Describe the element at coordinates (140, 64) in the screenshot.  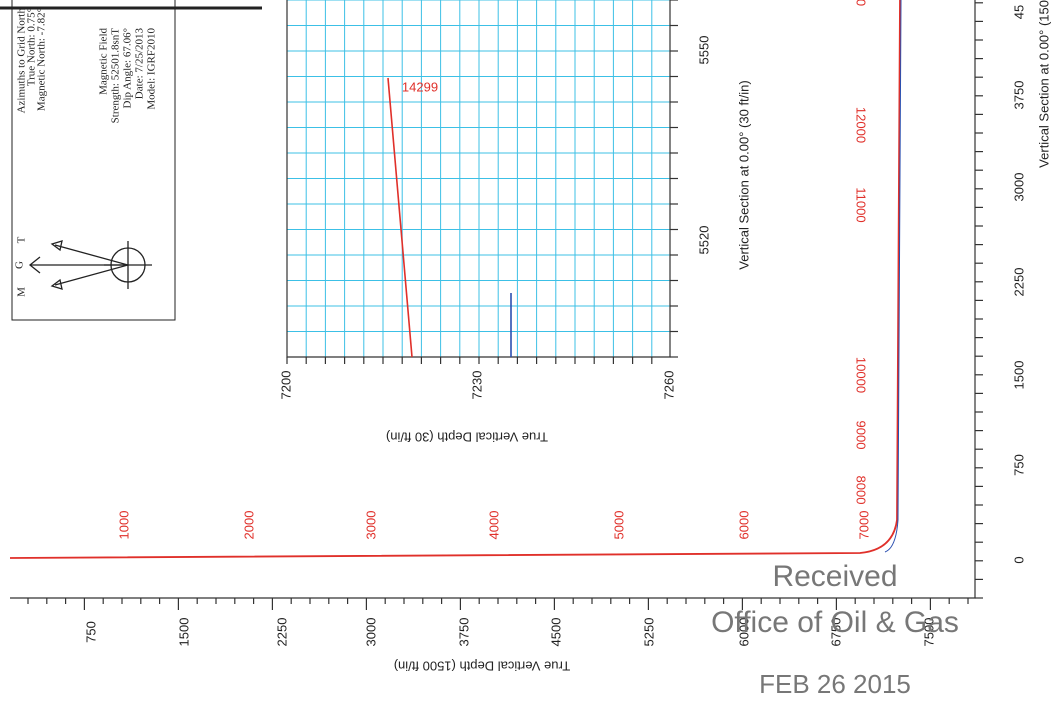
I see `info-text: Date: 7/25/2013` at that location.